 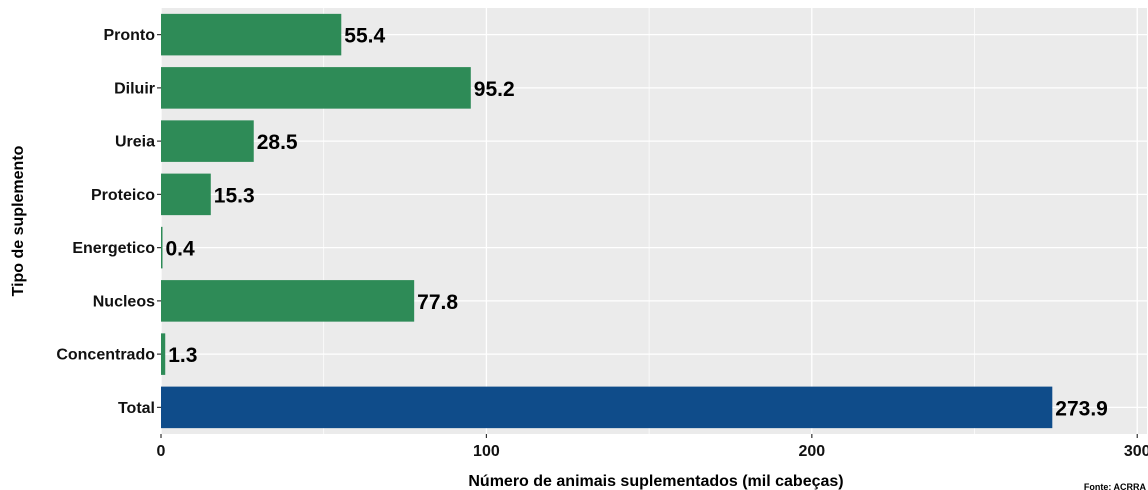 I want to click on value-label: 95.2, so click(x=494, y=89).